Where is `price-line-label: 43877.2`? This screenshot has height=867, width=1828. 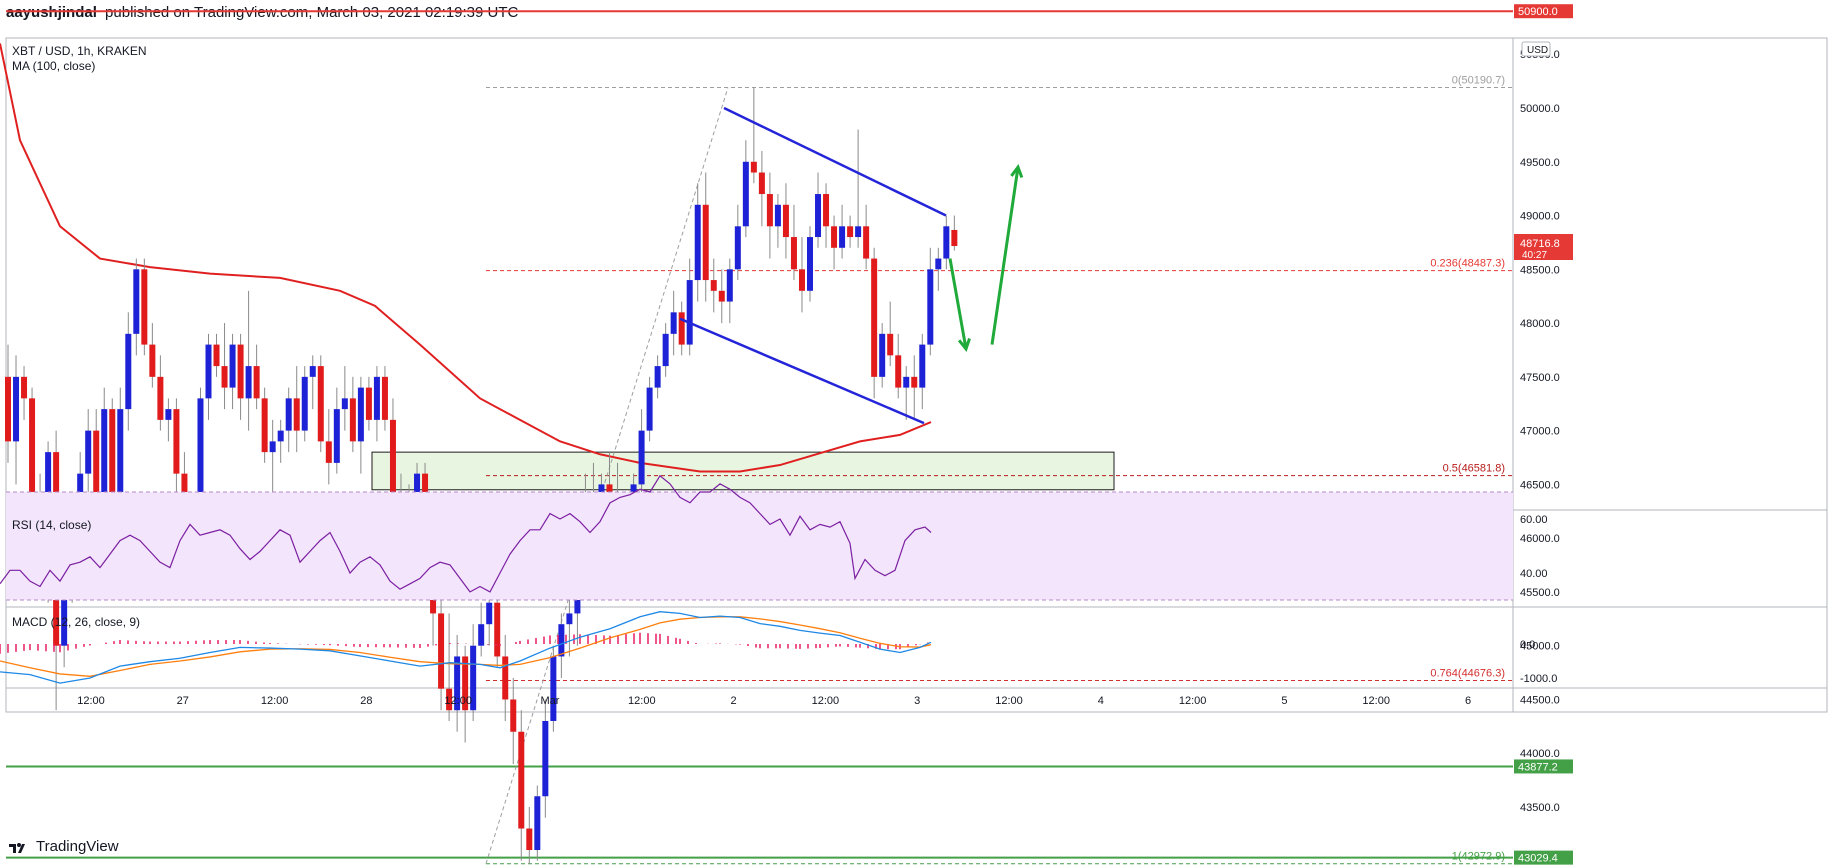
price-line-label: 43877.2 is located at coordinates (1538, 767).